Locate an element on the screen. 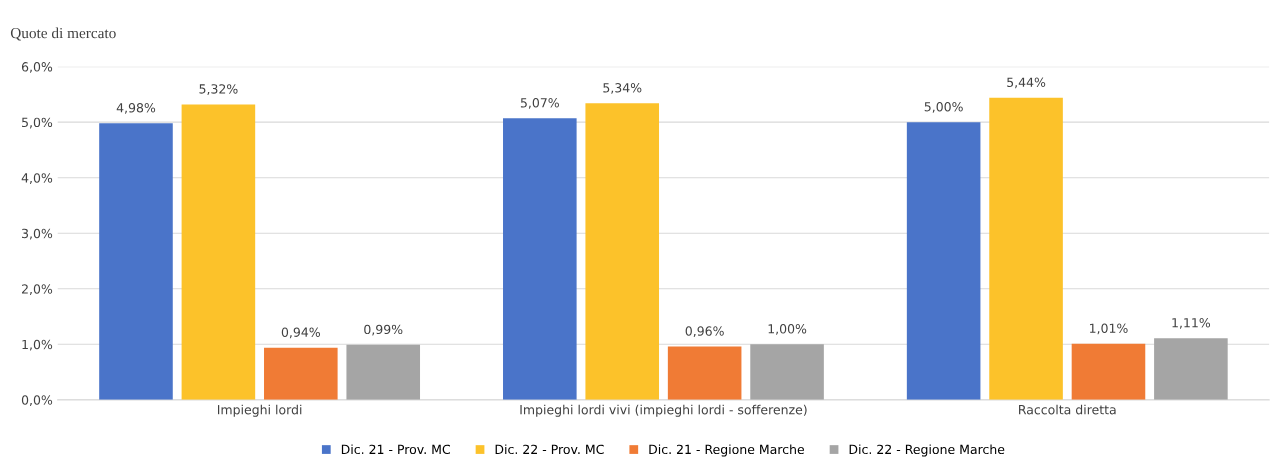  legend-label: Dic. 22 - Prov. MC is located at coordinates (549, 449).